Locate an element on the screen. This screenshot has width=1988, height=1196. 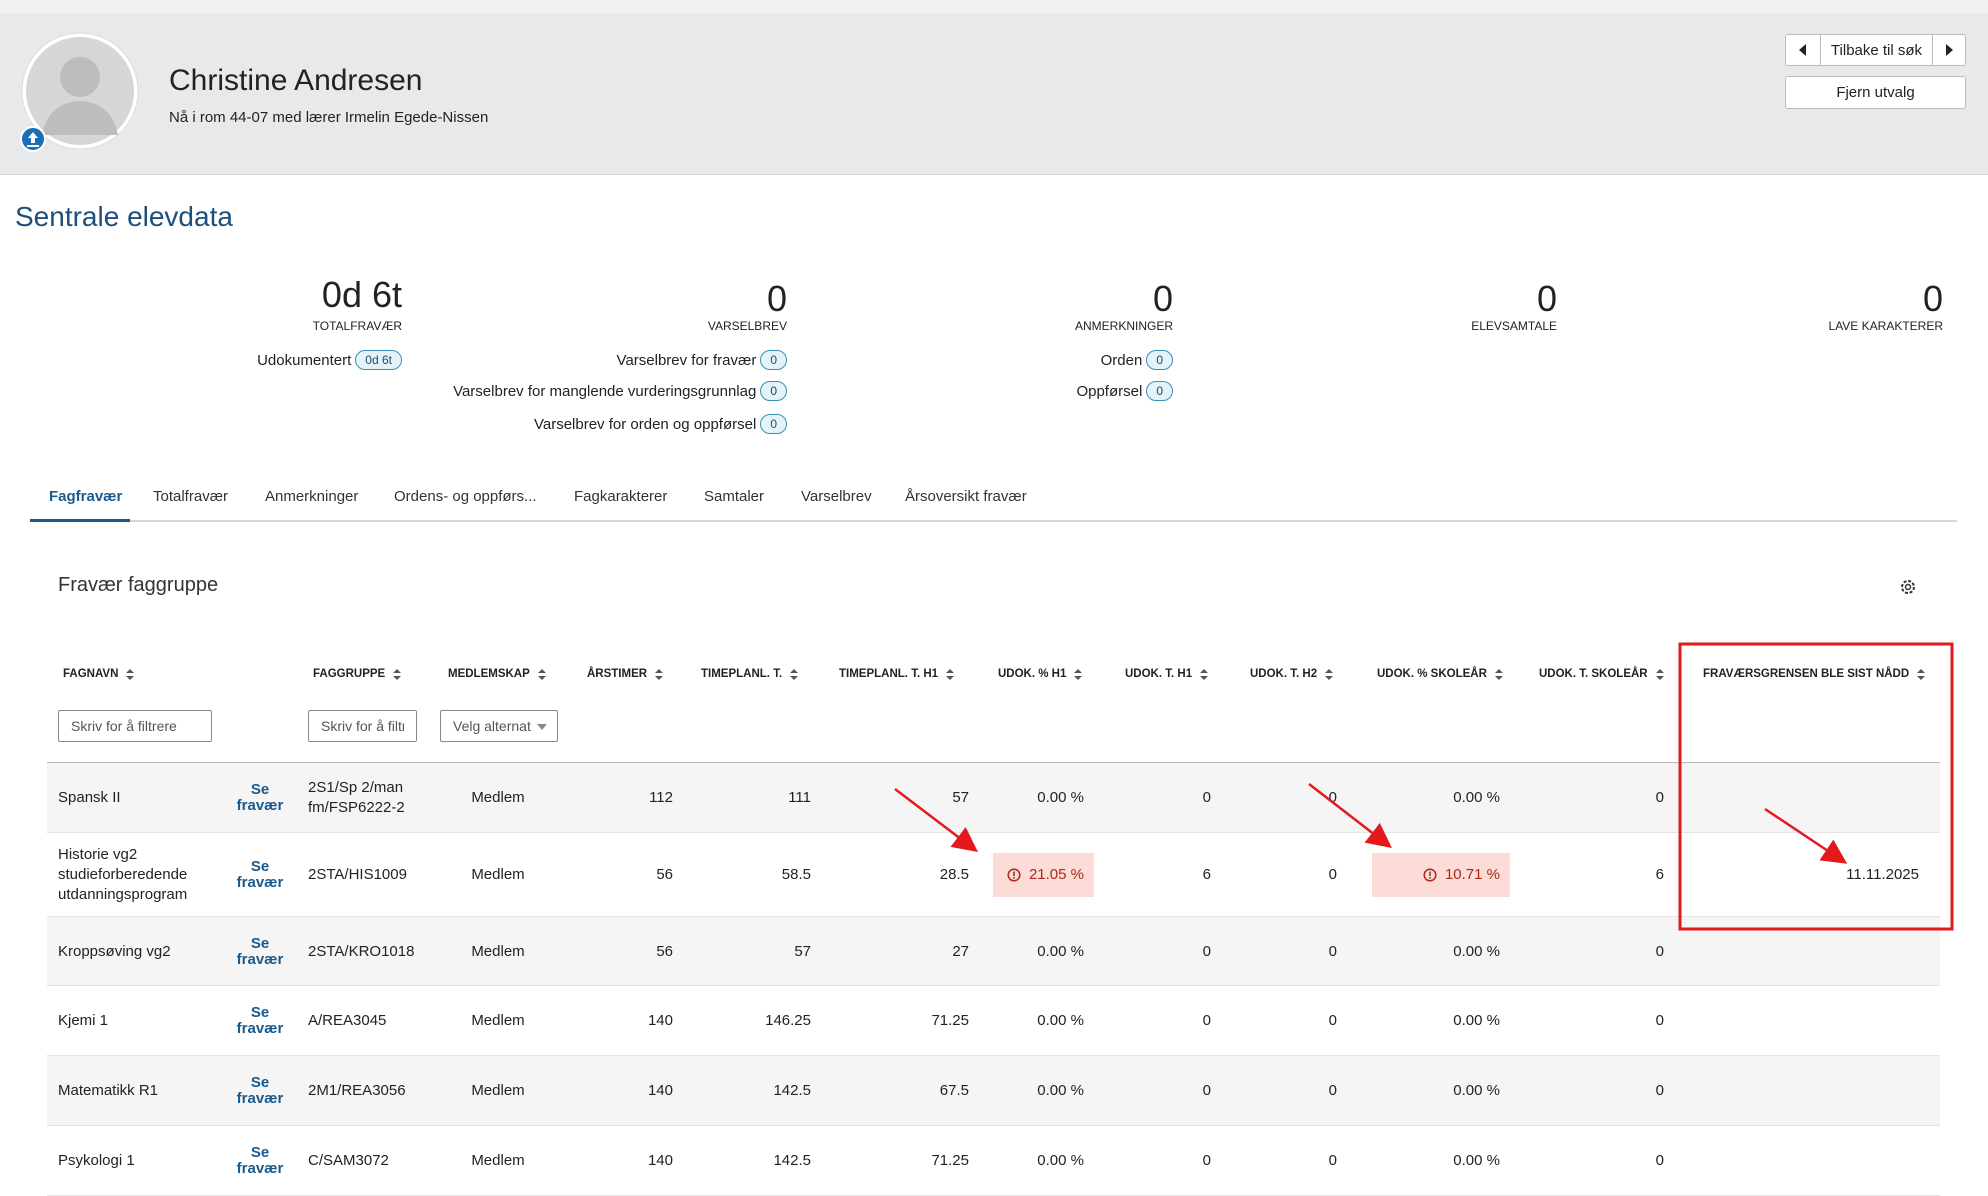
clear-selection-button: Fjern utvalg is located at coordinates (1875, 92).